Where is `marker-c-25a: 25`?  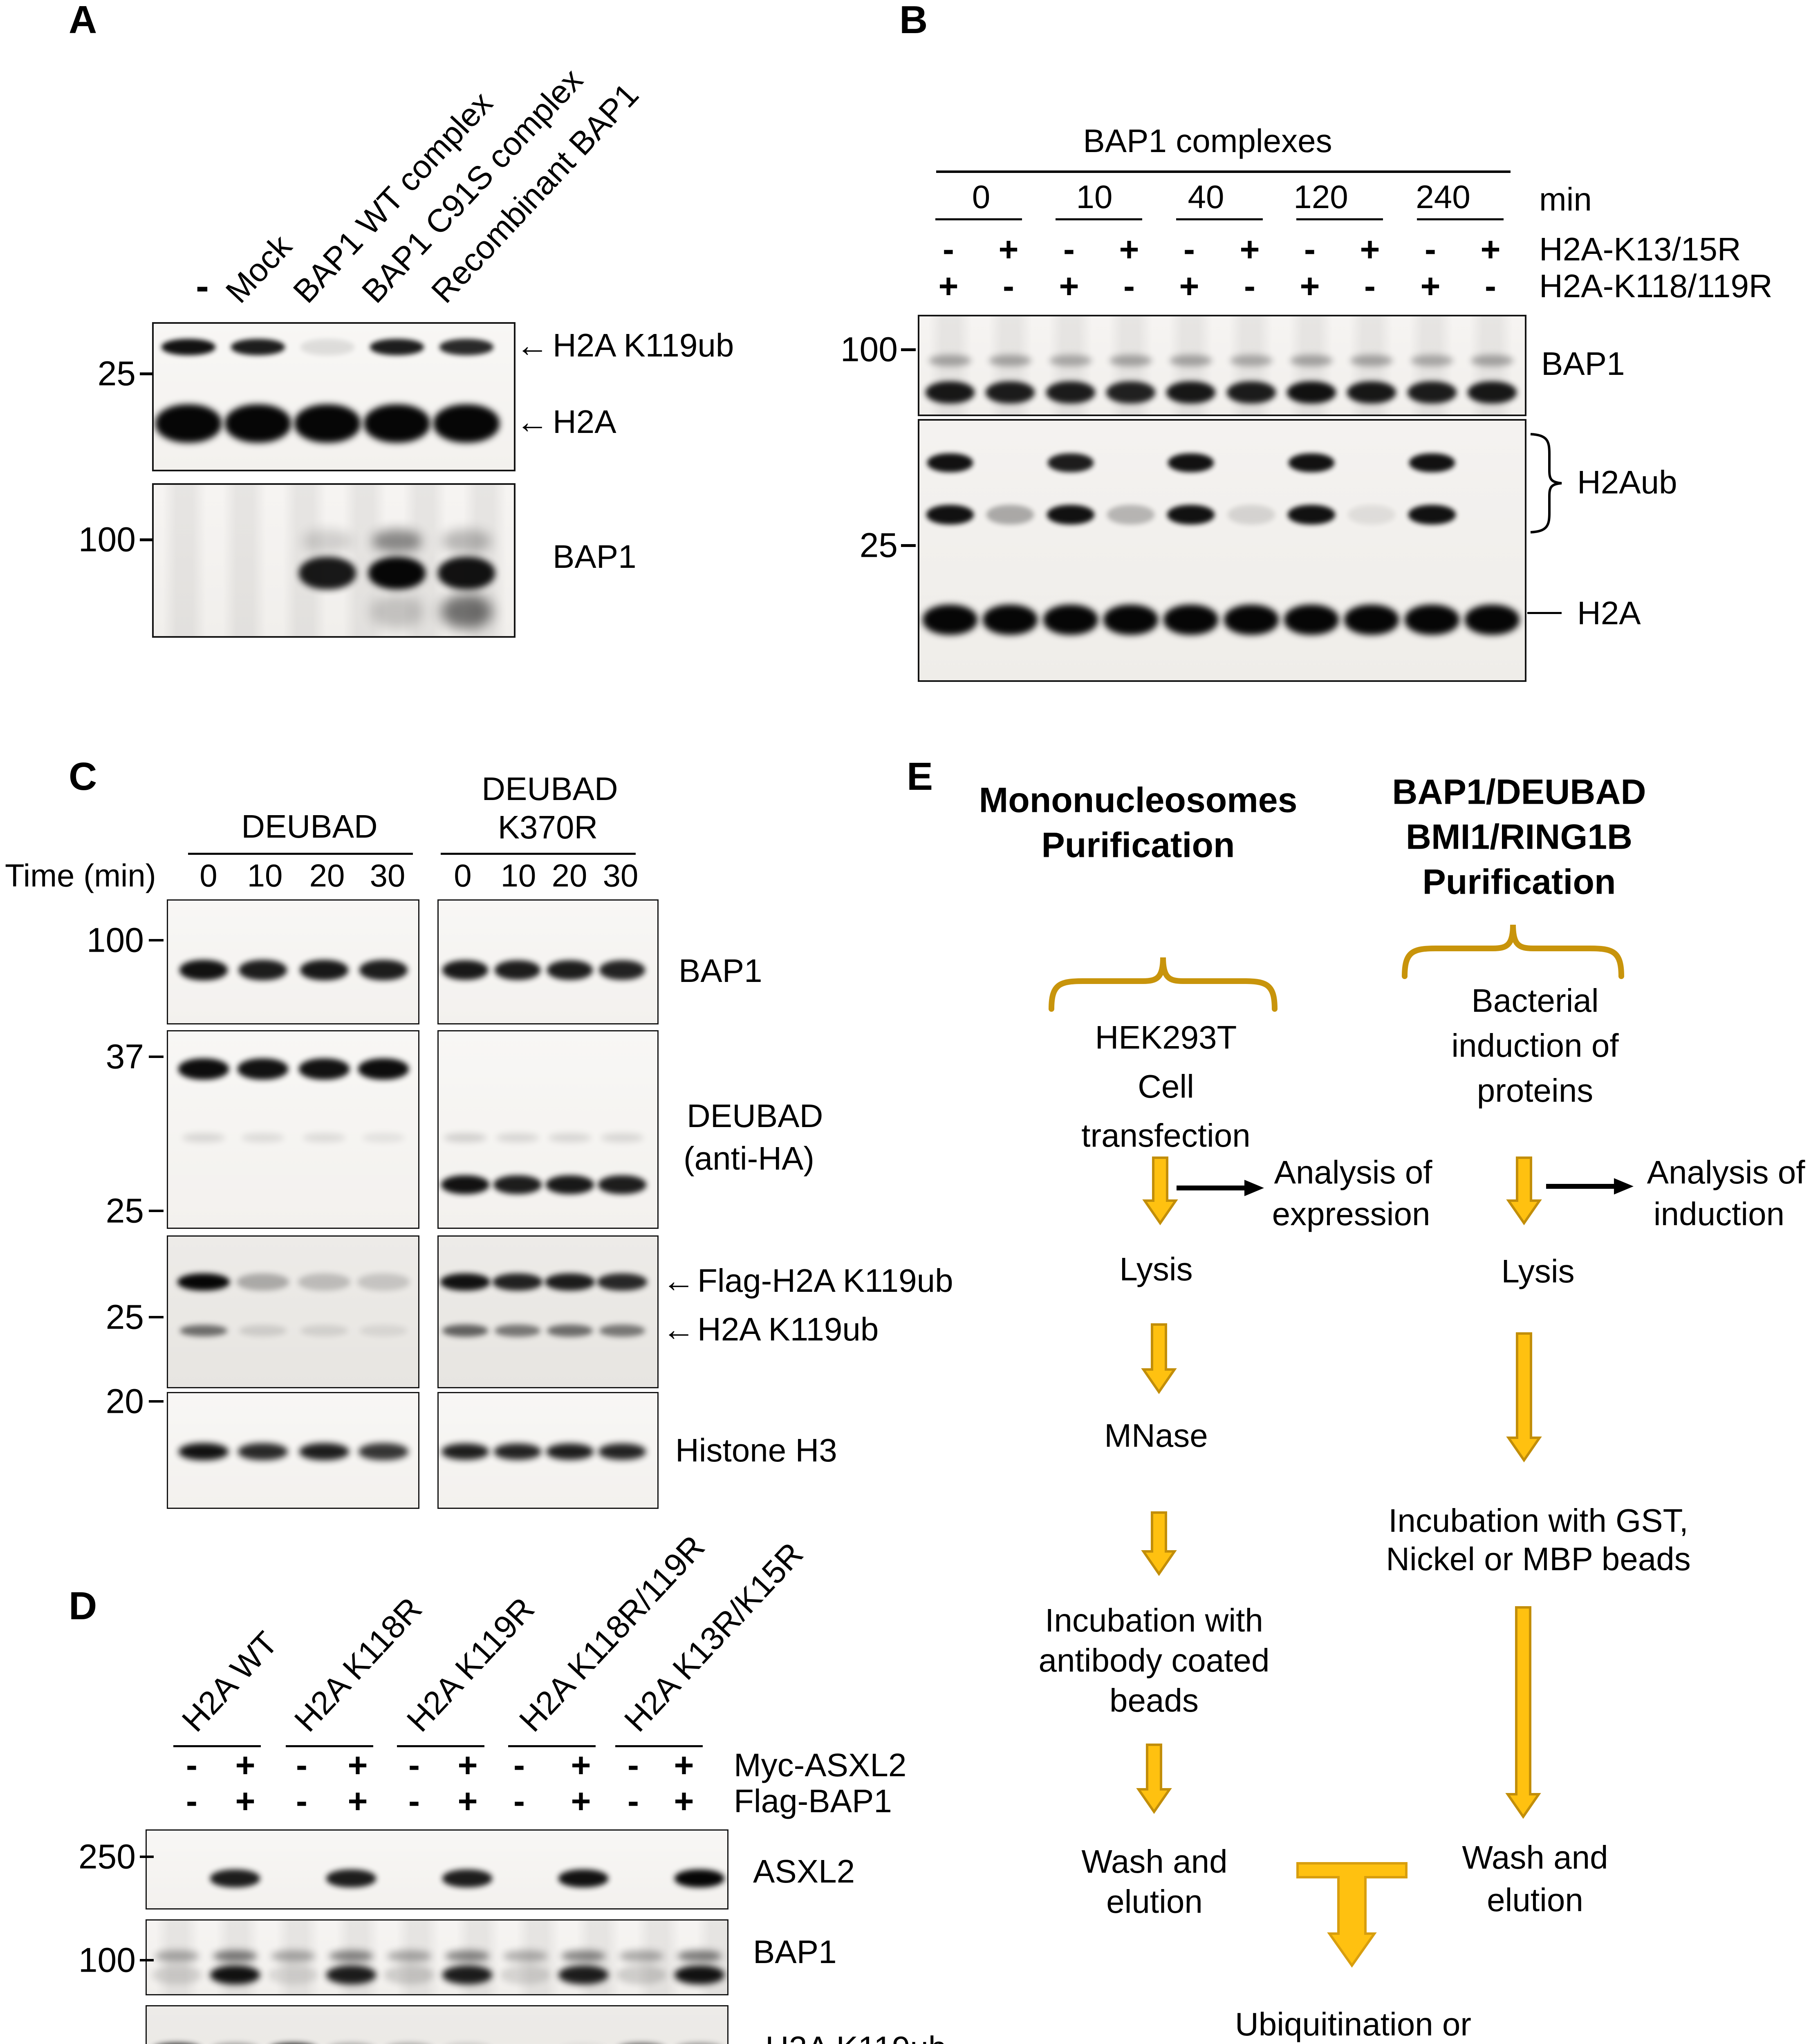
marker-c-25a: 25 is located at coordinates (124, 1210).